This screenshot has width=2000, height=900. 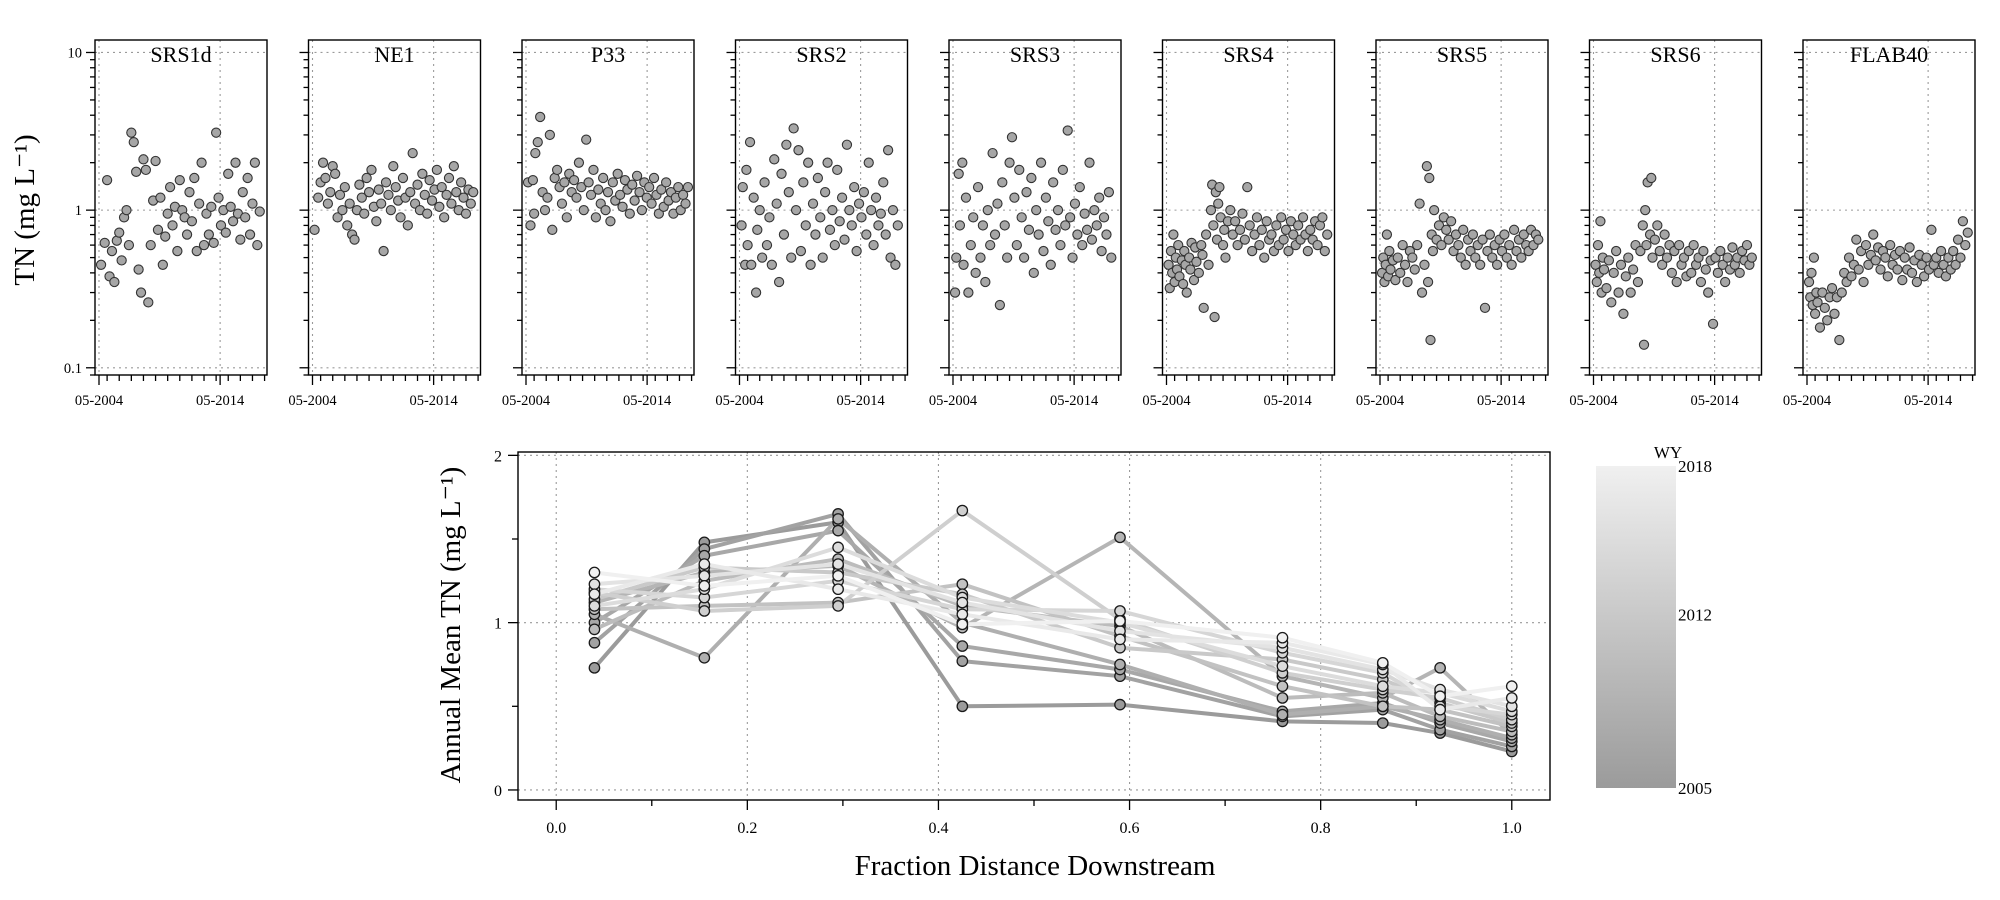 I want to click on series-point-2011, so click(x=1282, y=686).